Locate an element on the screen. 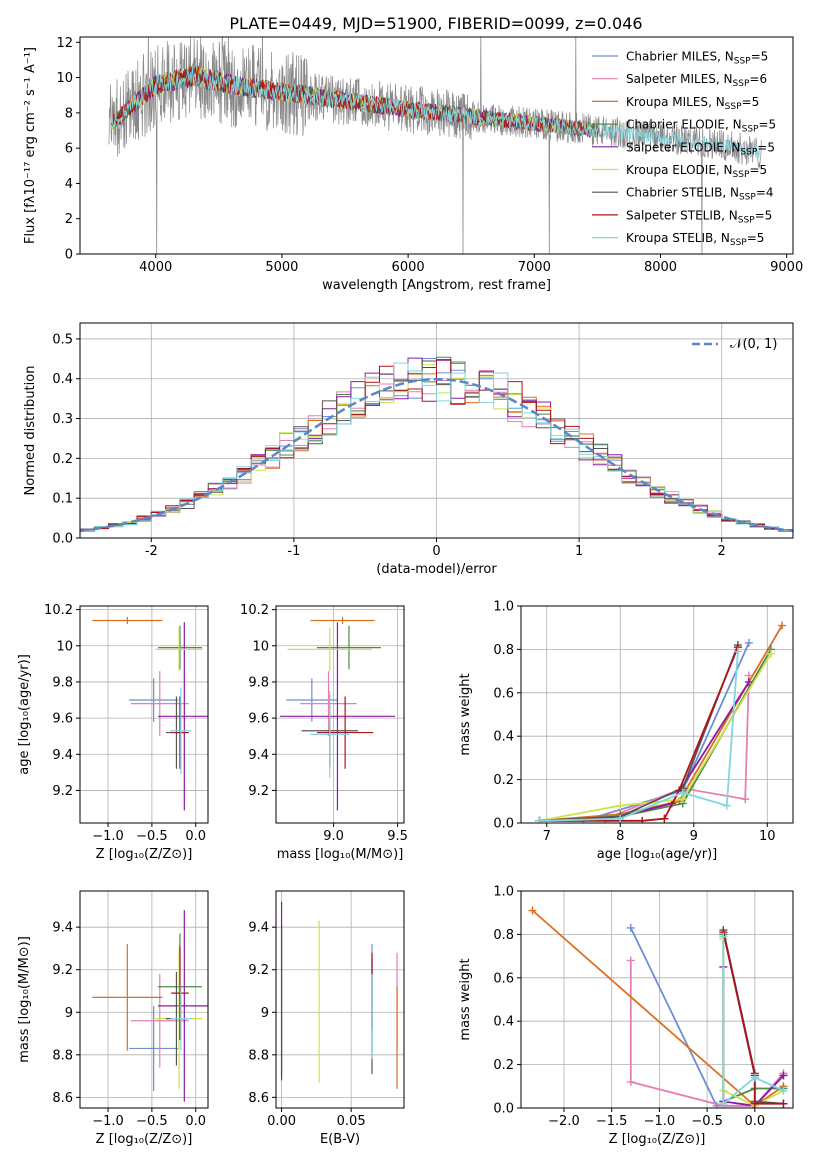 The image size is (819, 1170). age-mass-plot-area is located at coordinates (337, 713).